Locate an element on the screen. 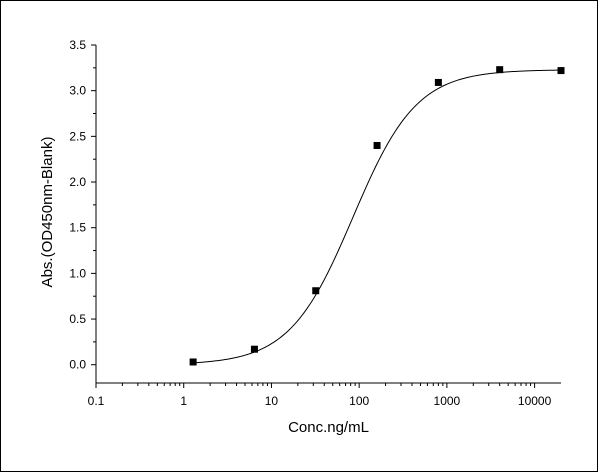 Image resolution: width=598 pixels, height=472 pixels. y-tick-label: 1.0 is located at coordinates (77, 273).